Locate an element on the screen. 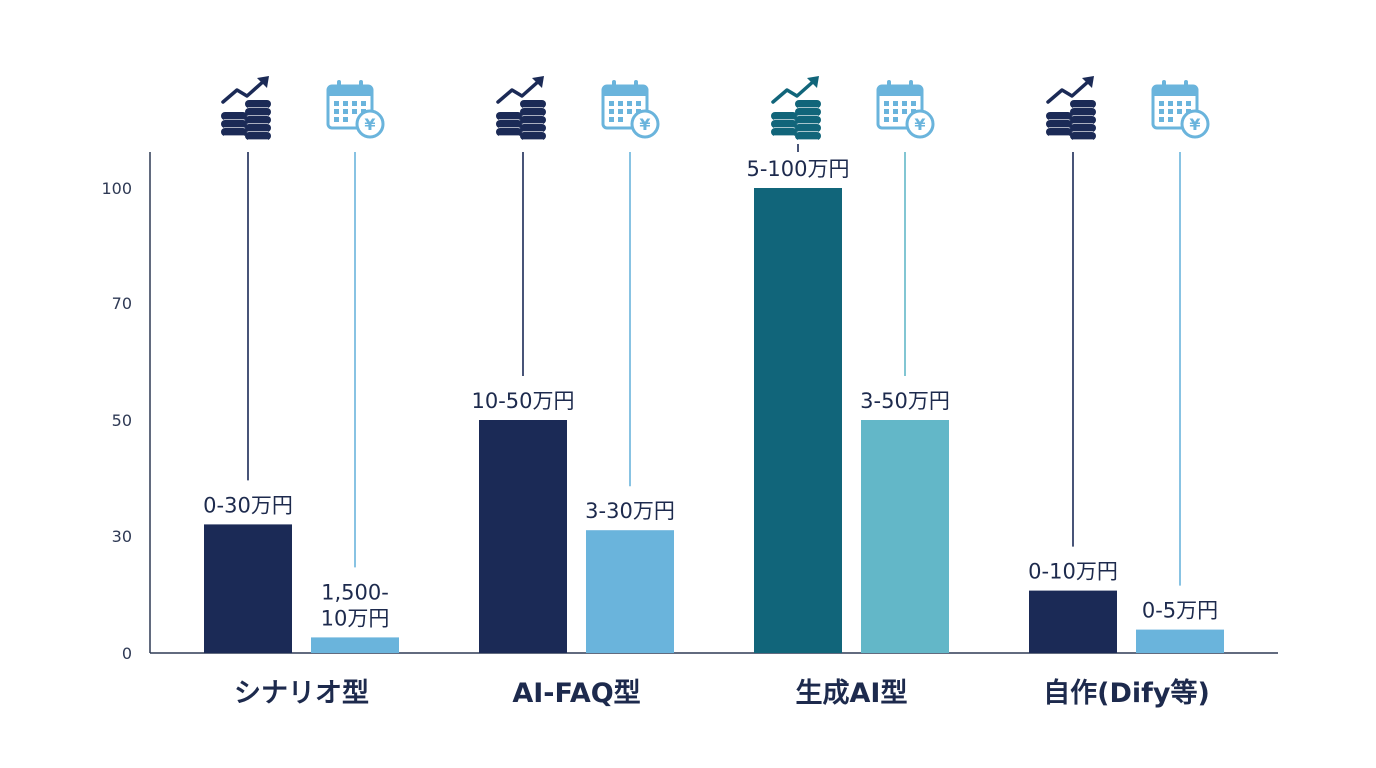 Image resolution: width=1376 pixels, height=768 pixels. data-label: 3-50万円 is located at coordinates (905, 401).